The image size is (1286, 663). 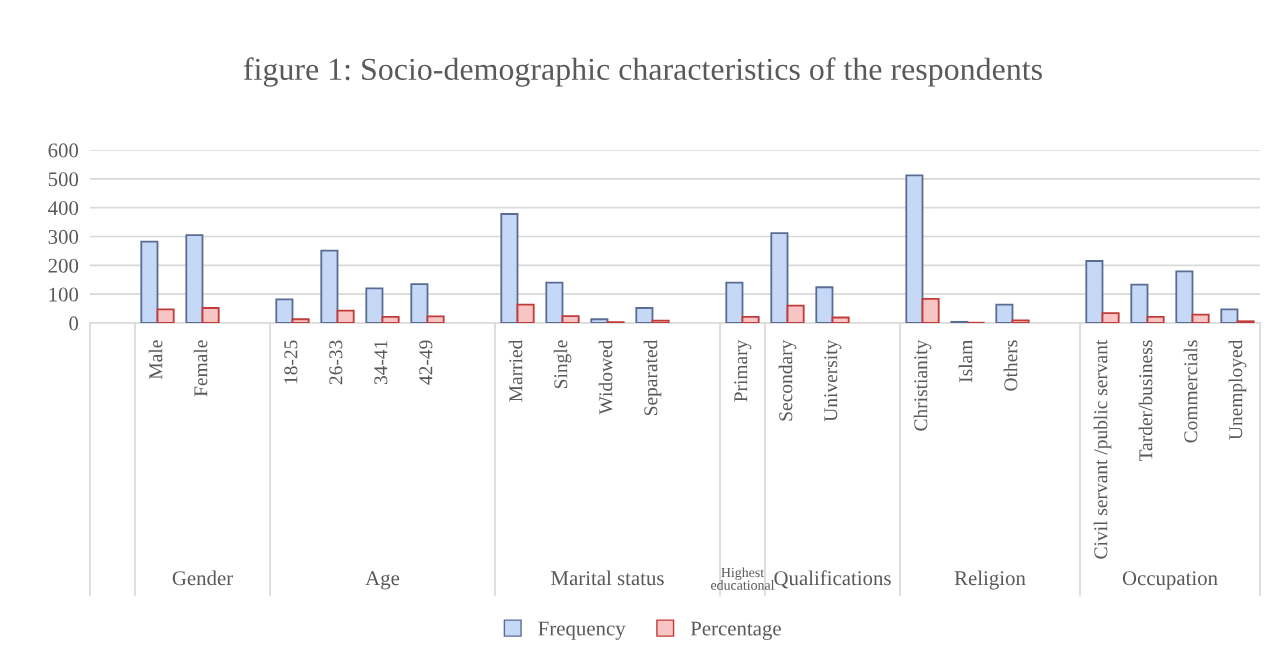 What do you see at coordinates (74, 323) in the screenshot?
I see `y-tick-label: 0` at bounding box center [74, 323].